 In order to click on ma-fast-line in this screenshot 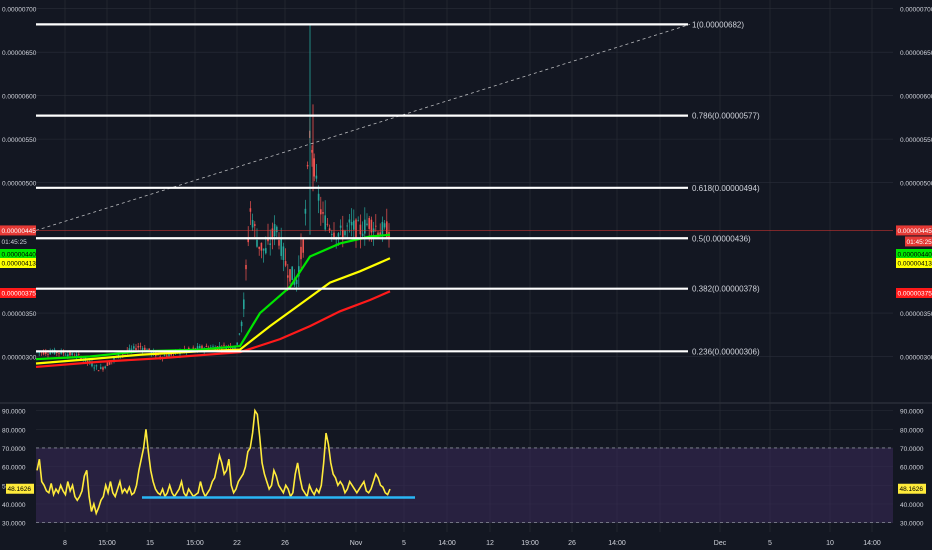, I will do `click(213, 297)`.